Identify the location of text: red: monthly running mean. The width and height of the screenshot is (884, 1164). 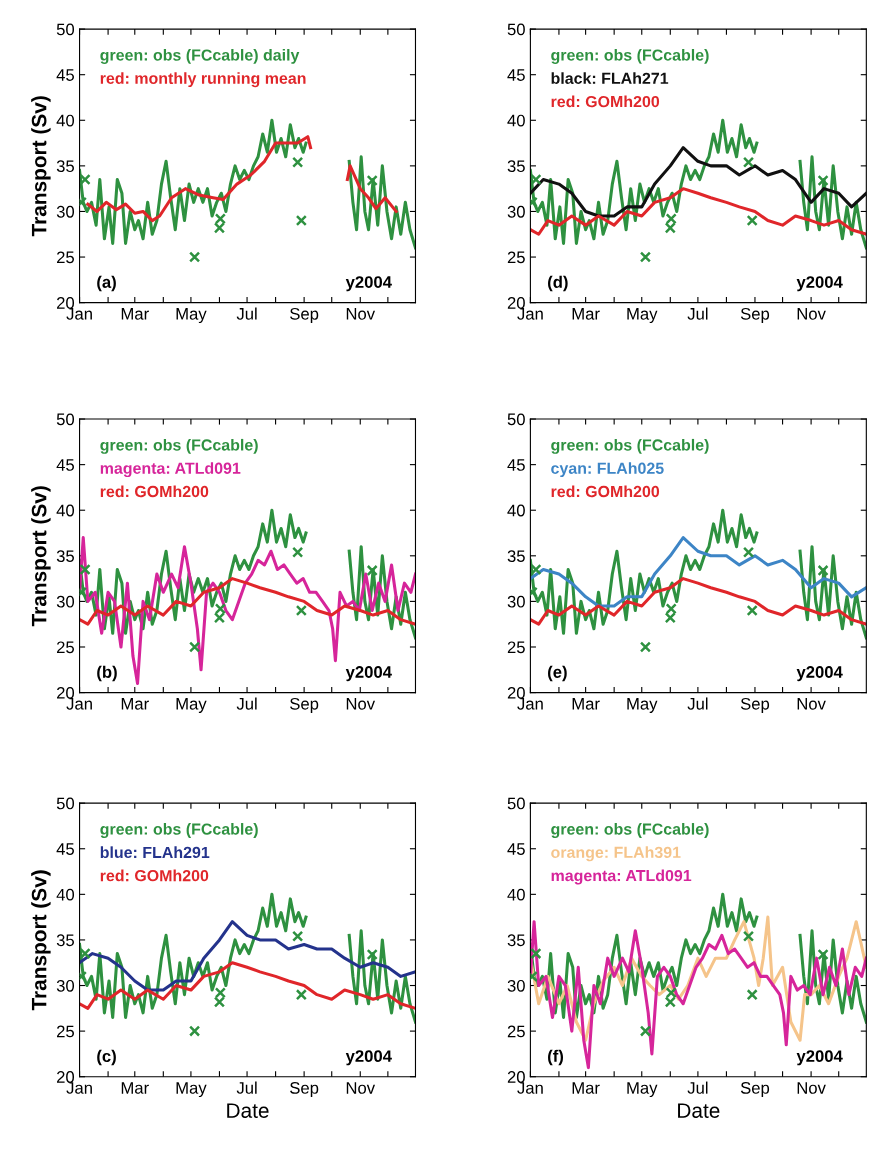
(203, 80).